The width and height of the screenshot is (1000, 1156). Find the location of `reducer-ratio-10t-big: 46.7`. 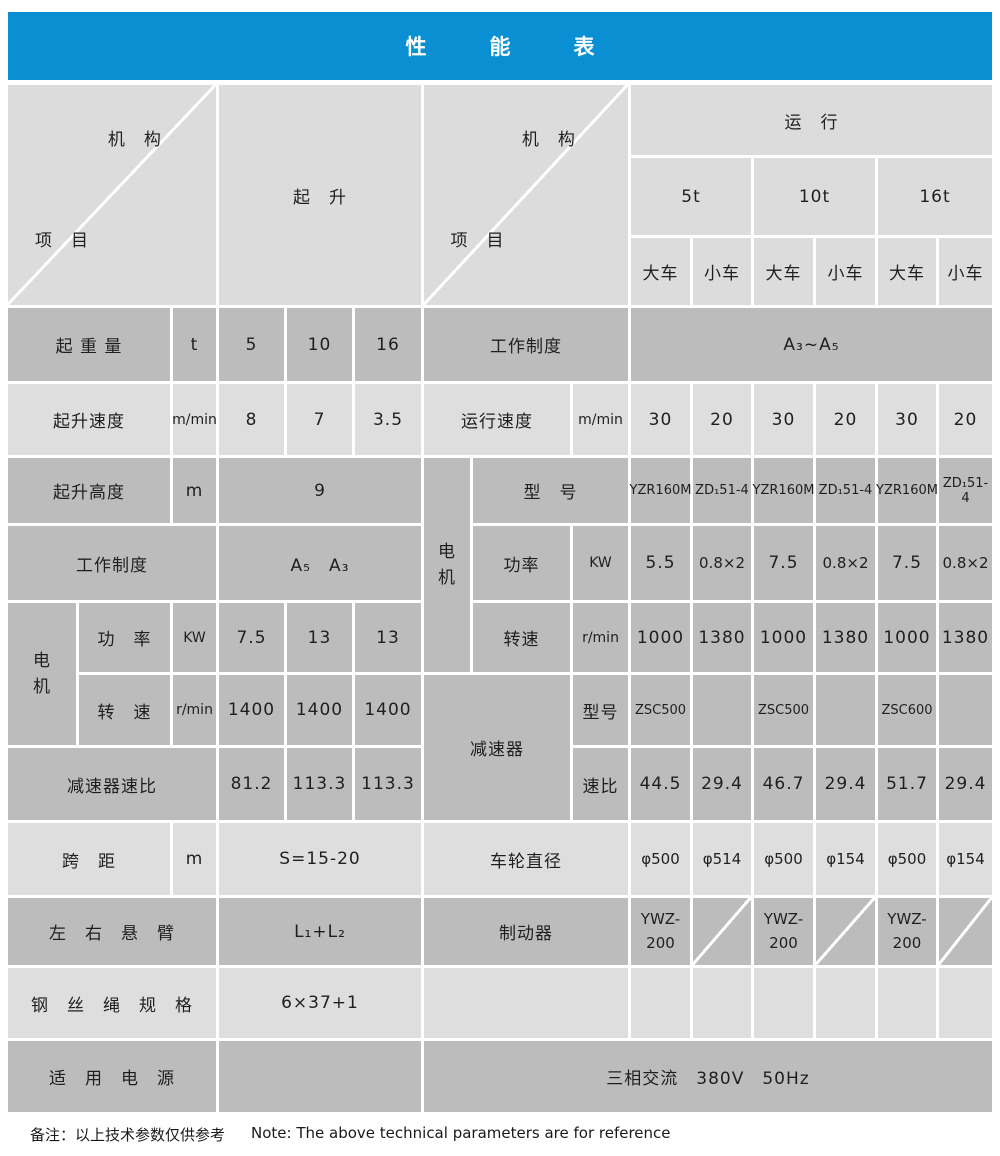

reducer-ratio-10t-big: 46.7 is located at coordinates (783, 784).